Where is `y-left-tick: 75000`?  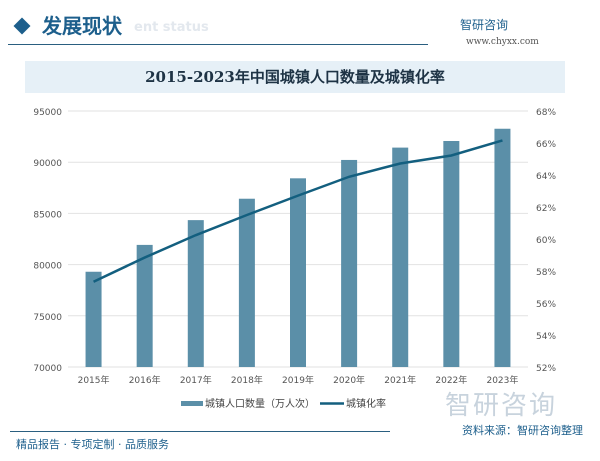
y-left-tick: 75000 is located at coordinates (47, 318).